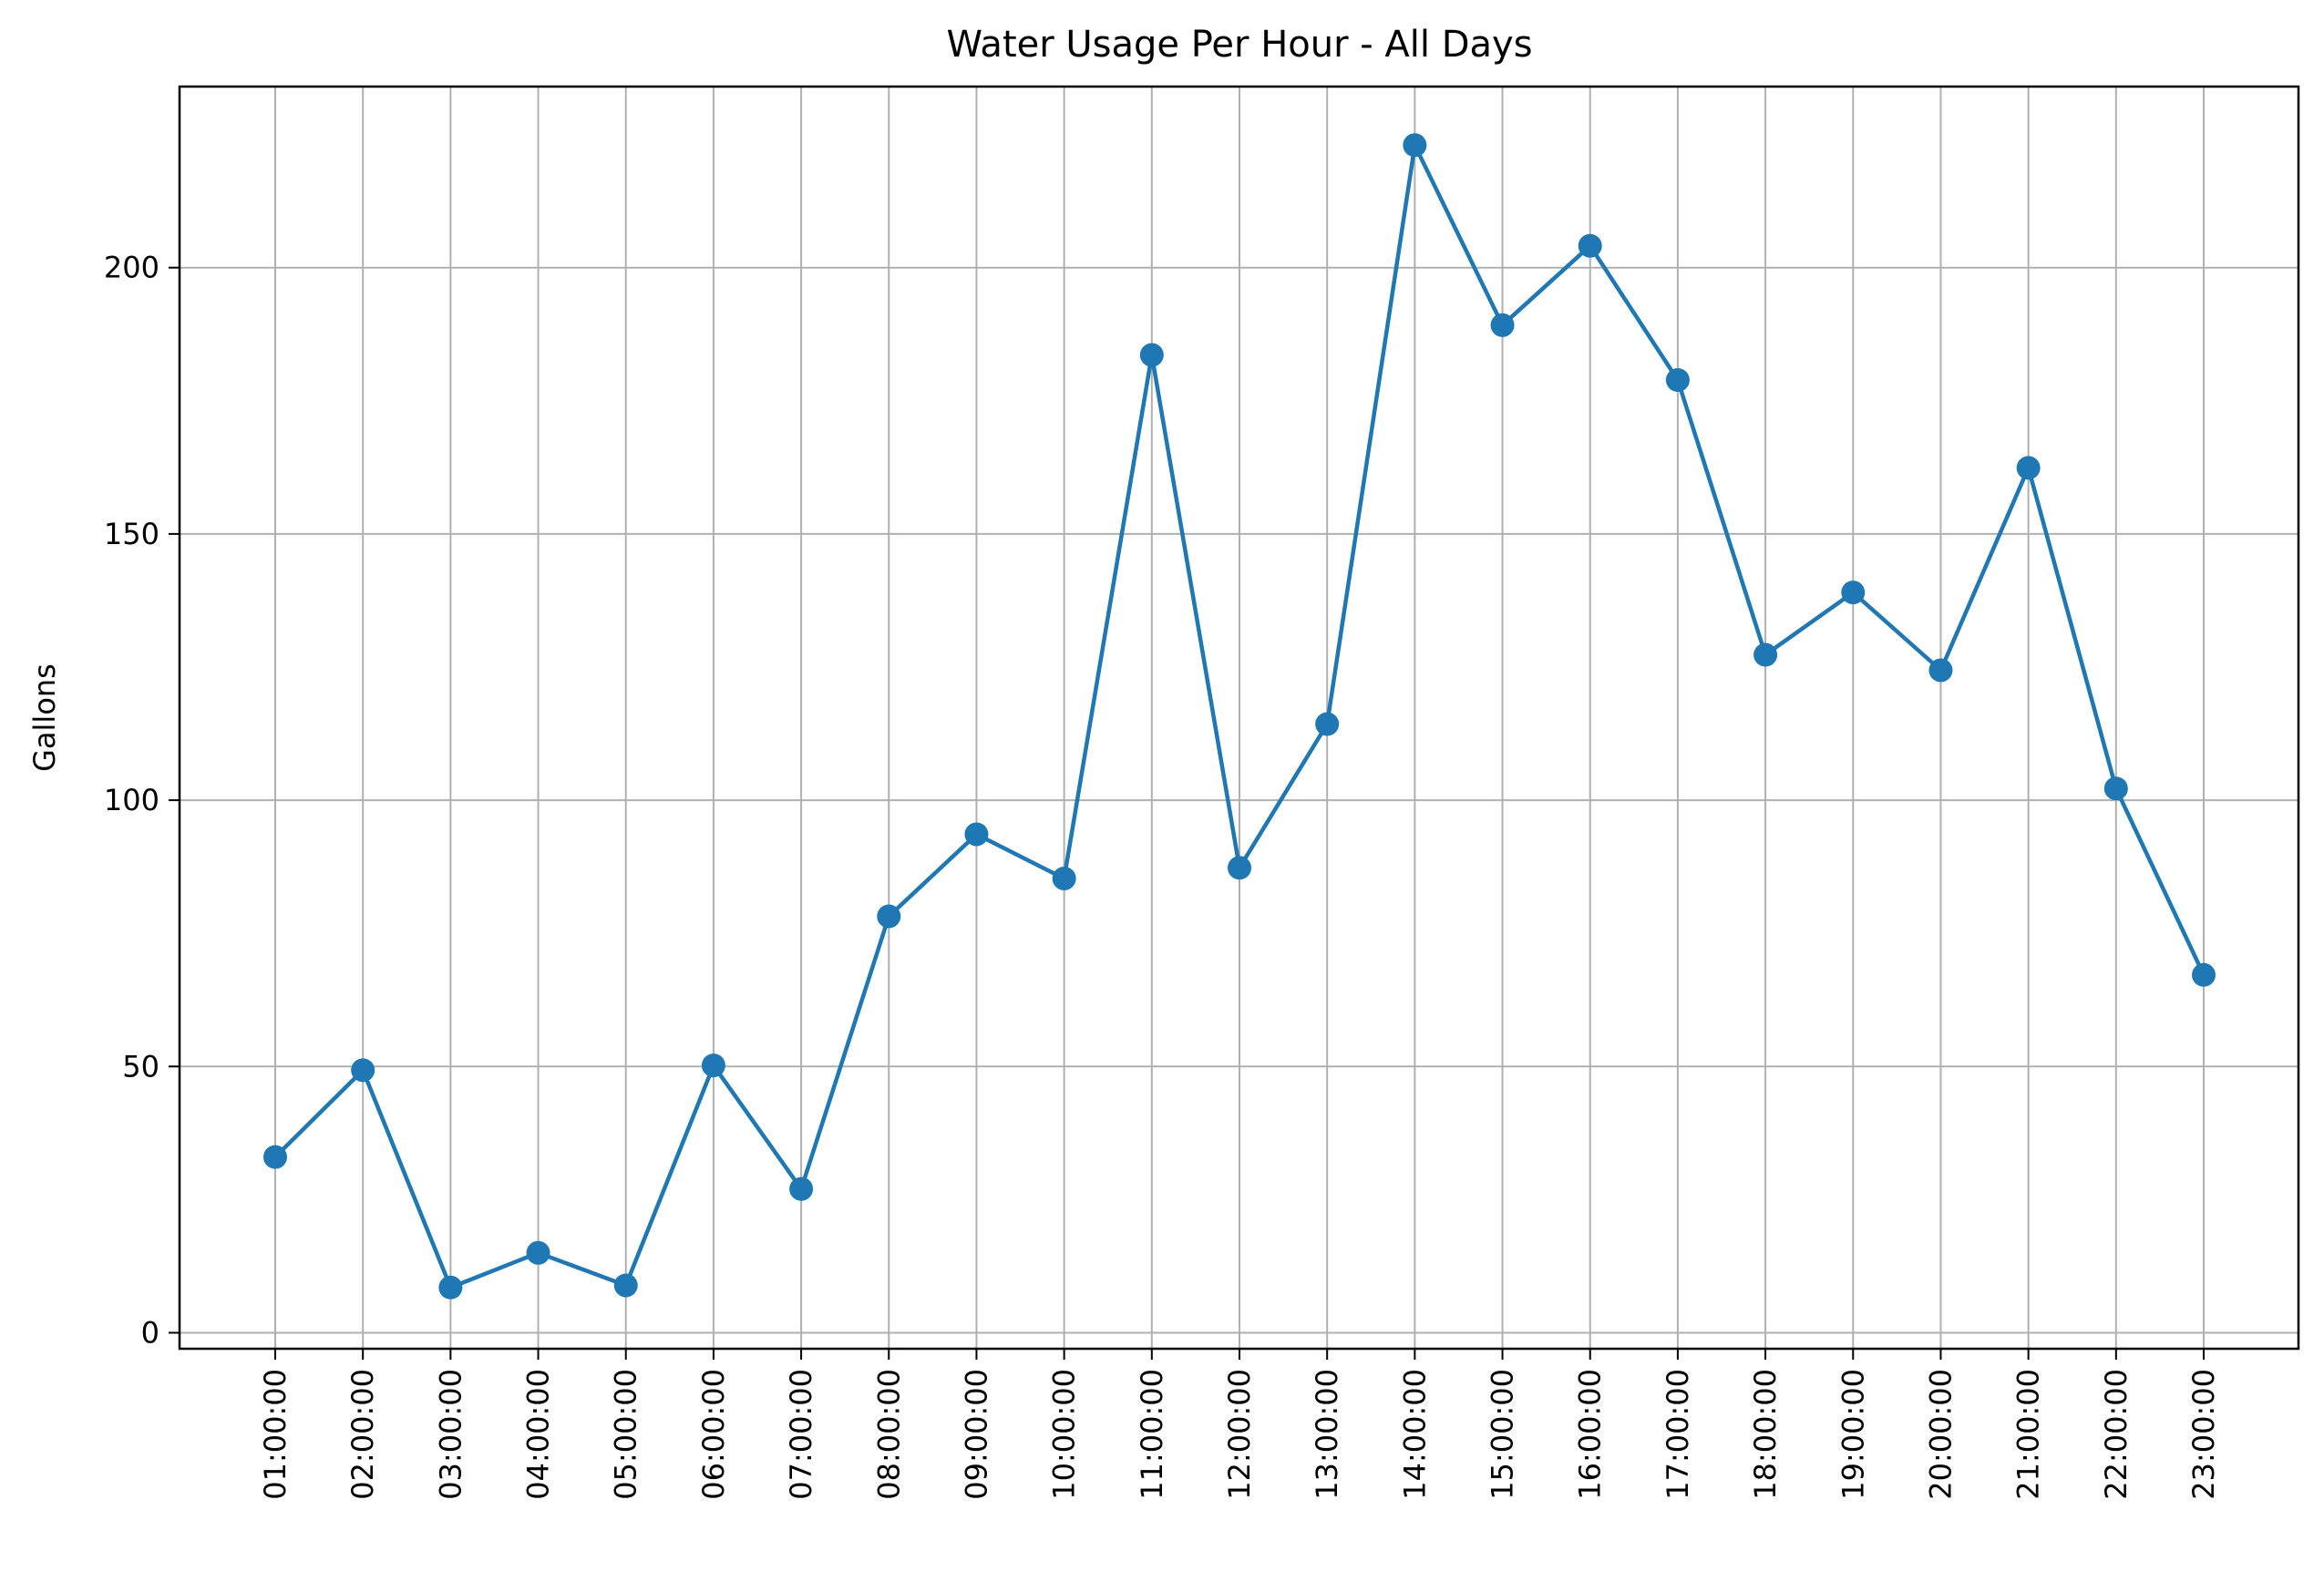 The width and height of the screenshot is (2324, 1572). I want to click on x-tick-label: 03:00:00, so click(450, 1434).